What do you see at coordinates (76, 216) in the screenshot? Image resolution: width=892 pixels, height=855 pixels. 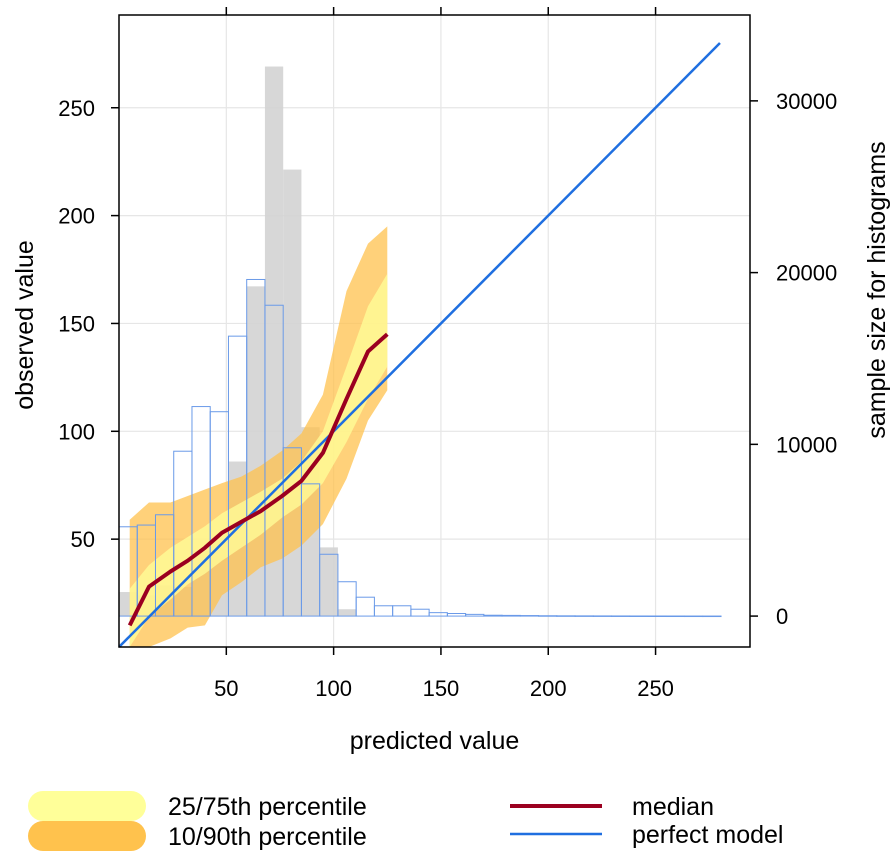 I see `y-tick-label: 200` at bounding box center [76, 216].